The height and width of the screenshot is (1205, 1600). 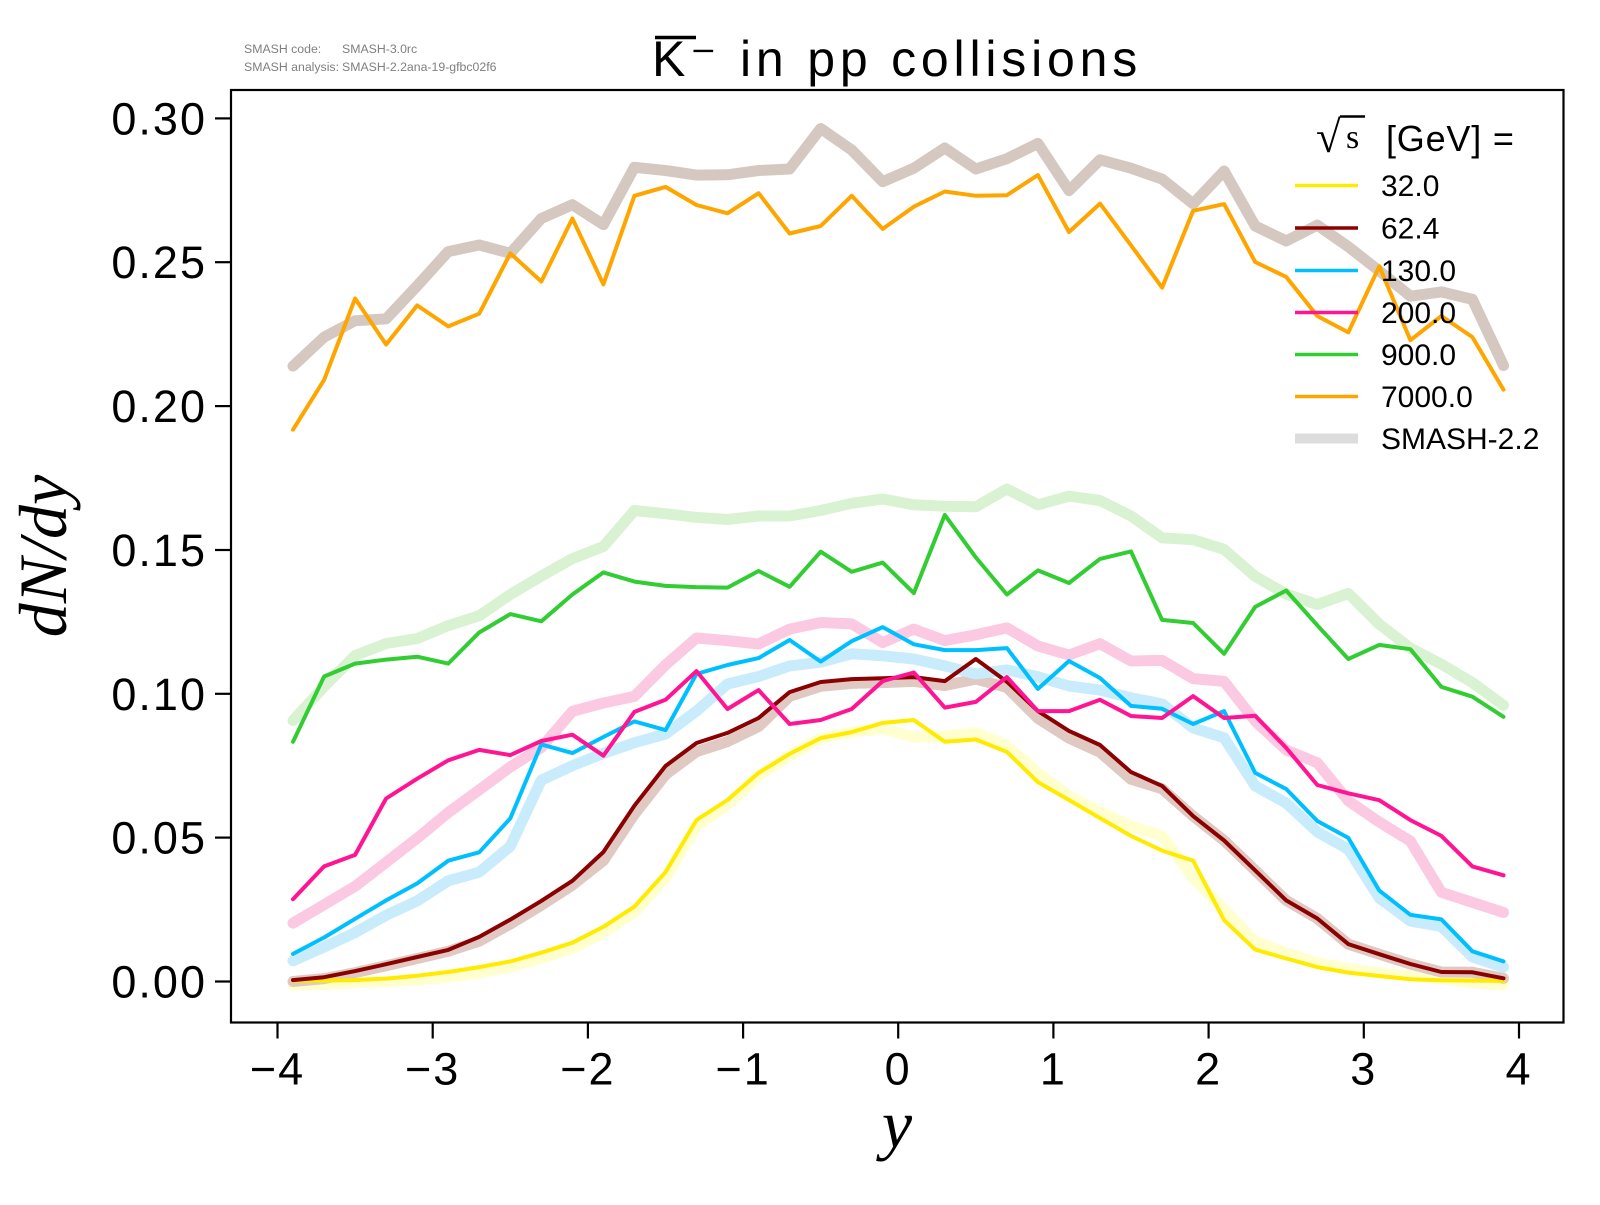 I want to click on svg-text: 1, so click(x=1053, y=1069).